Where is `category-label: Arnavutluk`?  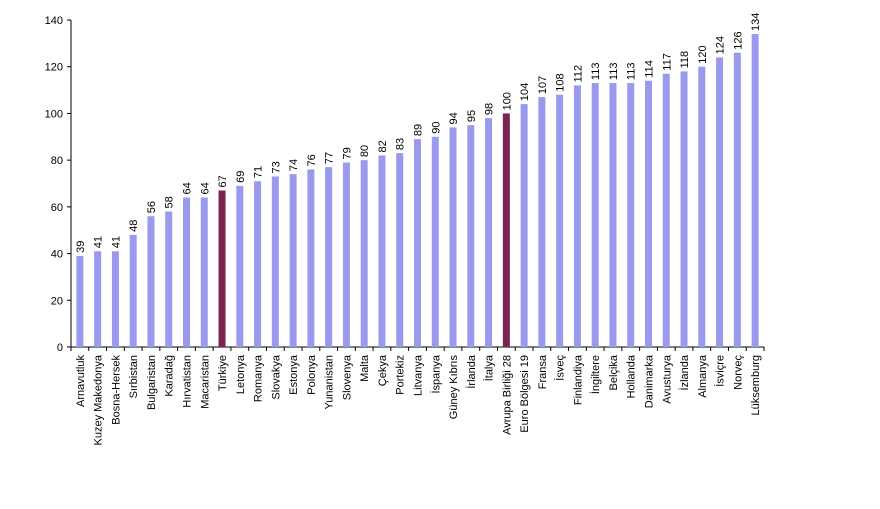 category-label: Arnavutluk is located at coordinates (81, 381).